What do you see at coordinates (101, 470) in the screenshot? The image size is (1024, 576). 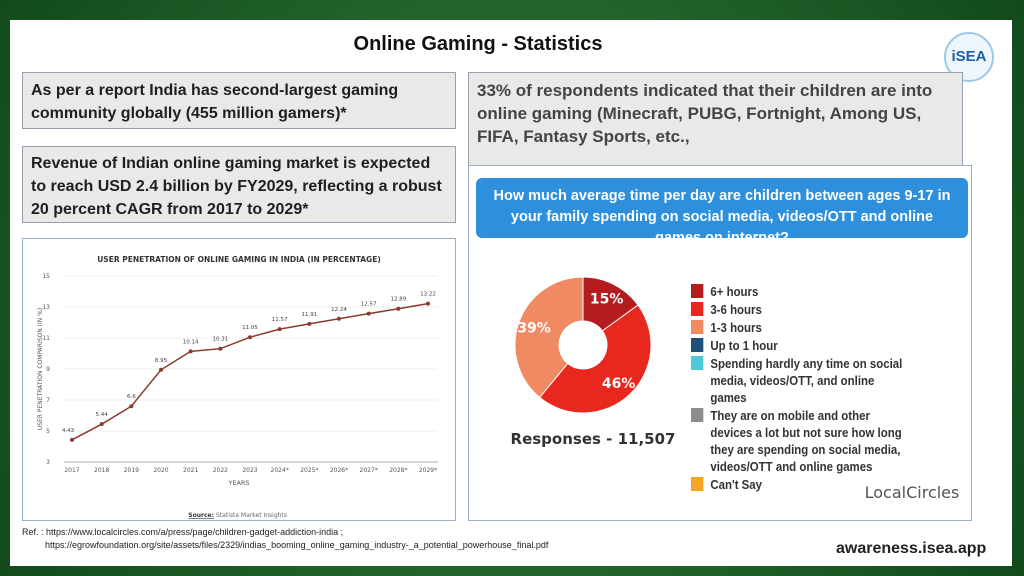 I see `x-tick-label: 2018` at bounding box center [101, 470].